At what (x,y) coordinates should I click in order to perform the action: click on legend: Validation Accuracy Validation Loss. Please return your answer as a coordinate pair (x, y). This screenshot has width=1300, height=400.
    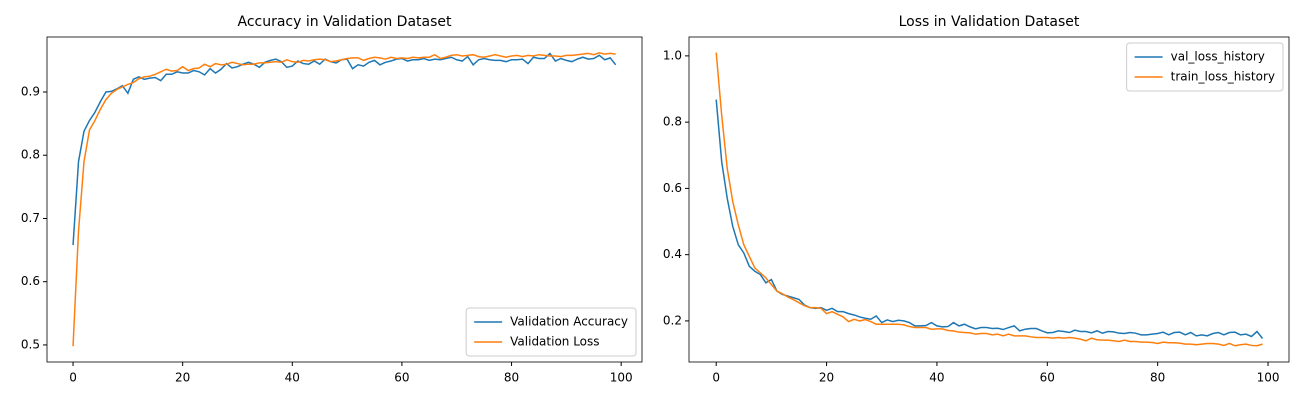
    Looking at the image, I should click on (551, 332).